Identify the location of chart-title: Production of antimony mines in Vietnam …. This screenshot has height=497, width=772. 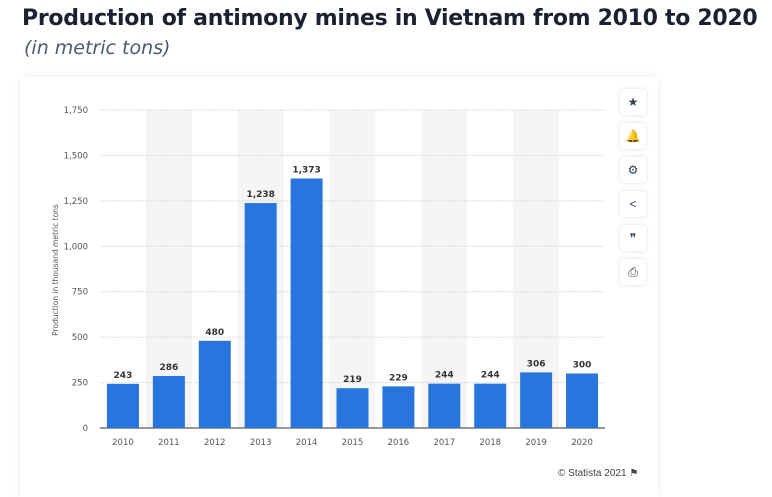
(390, 18).